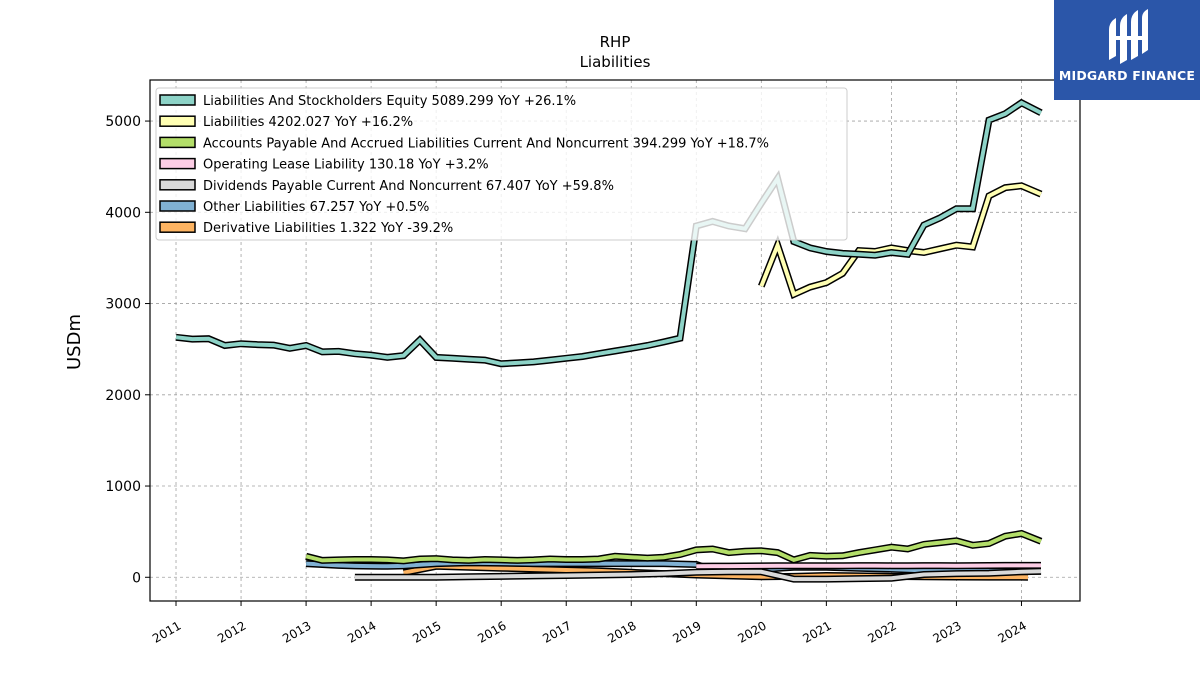  Describe the element at coordinates (361, 631) in the screenshot. I see `x-tick-label: 2014` at that location.